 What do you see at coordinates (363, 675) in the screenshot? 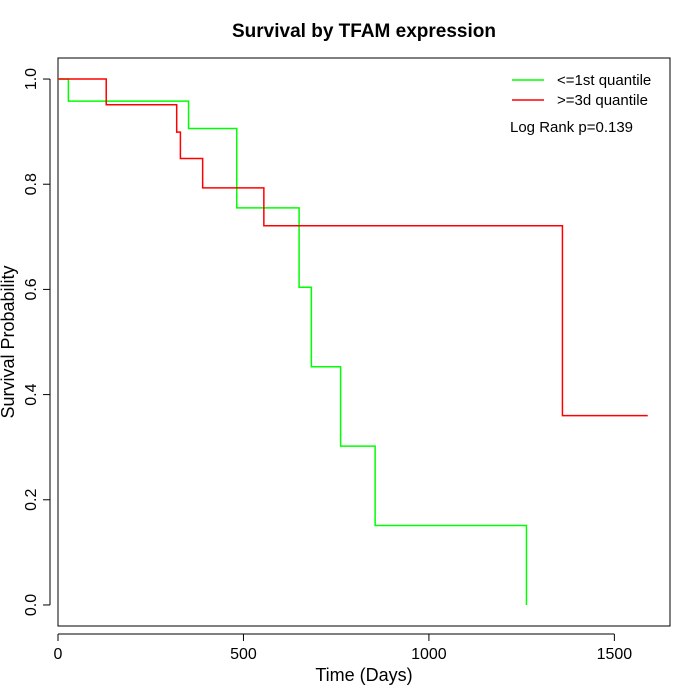
I see `x-axis-label: Time (Days)` at bounding box center [363, 675].